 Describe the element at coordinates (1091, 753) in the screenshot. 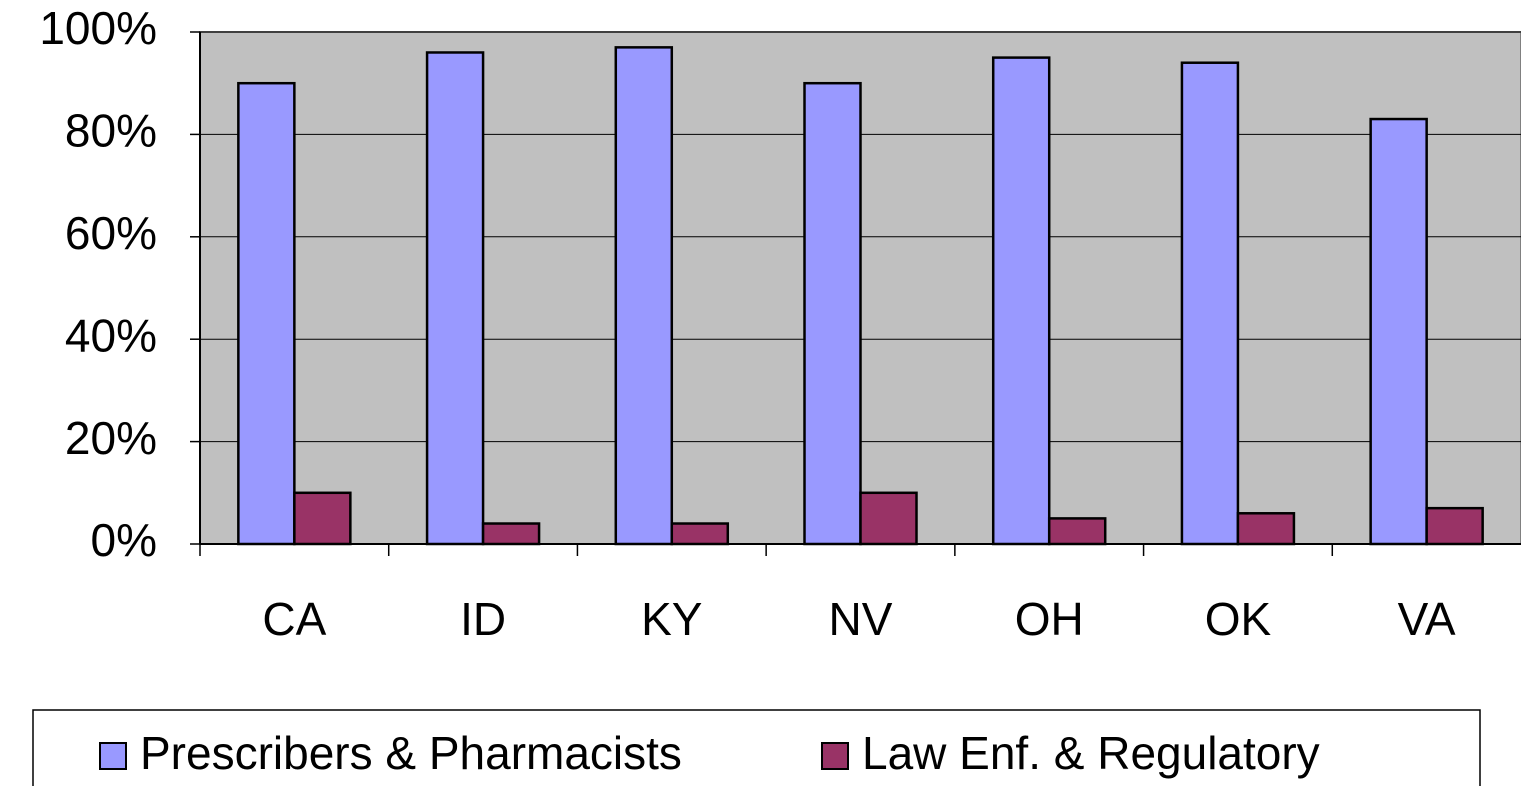

I see `legend-label: Law Enf. & Regulatory` at that location.